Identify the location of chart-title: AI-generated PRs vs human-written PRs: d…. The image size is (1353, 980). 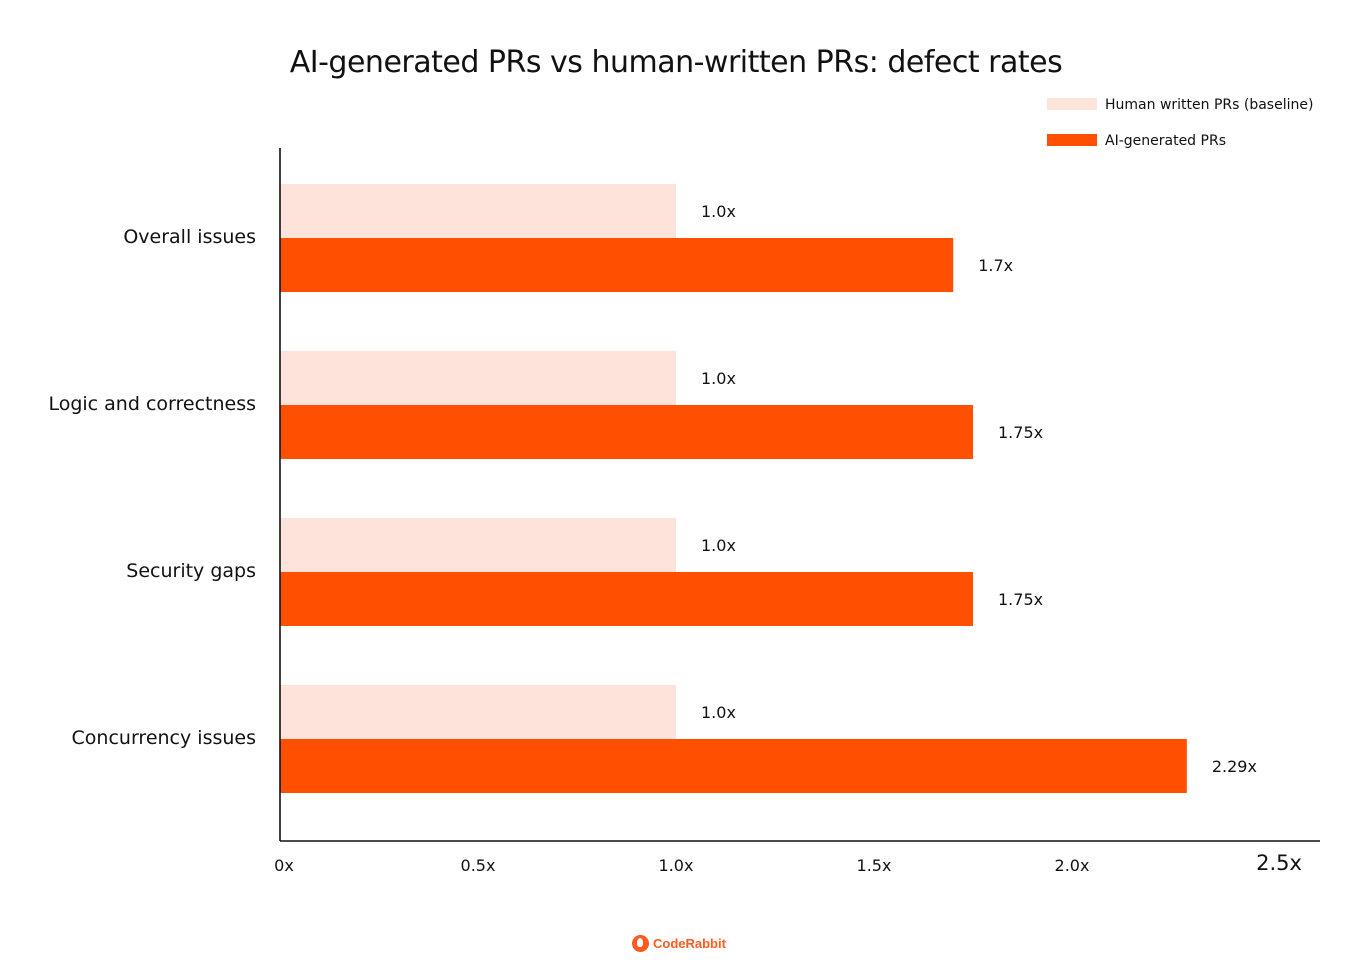
(676, 62).